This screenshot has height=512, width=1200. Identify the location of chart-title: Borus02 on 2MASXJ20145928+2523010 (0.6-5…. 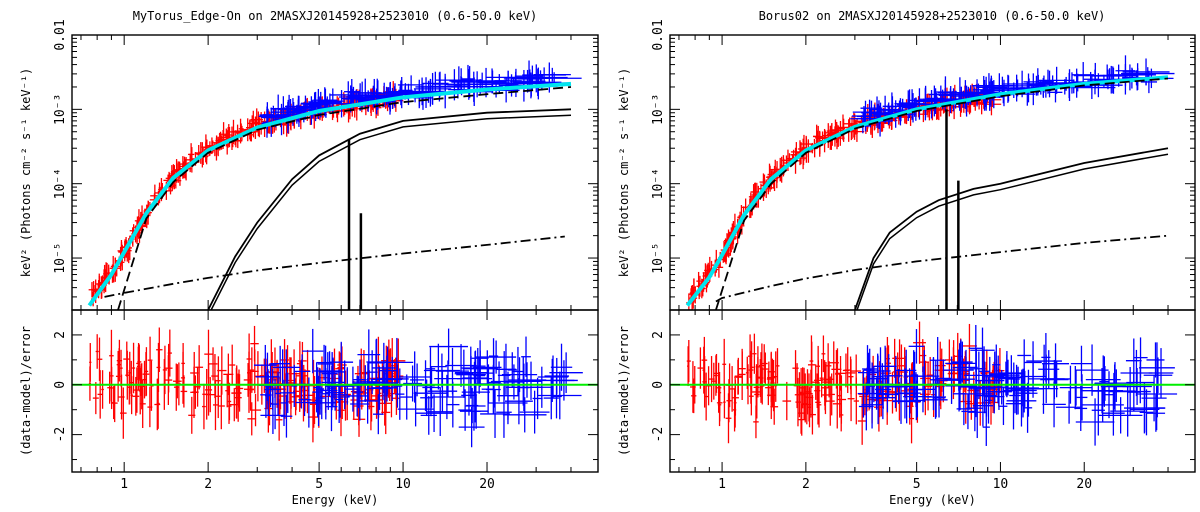
(932, 16).